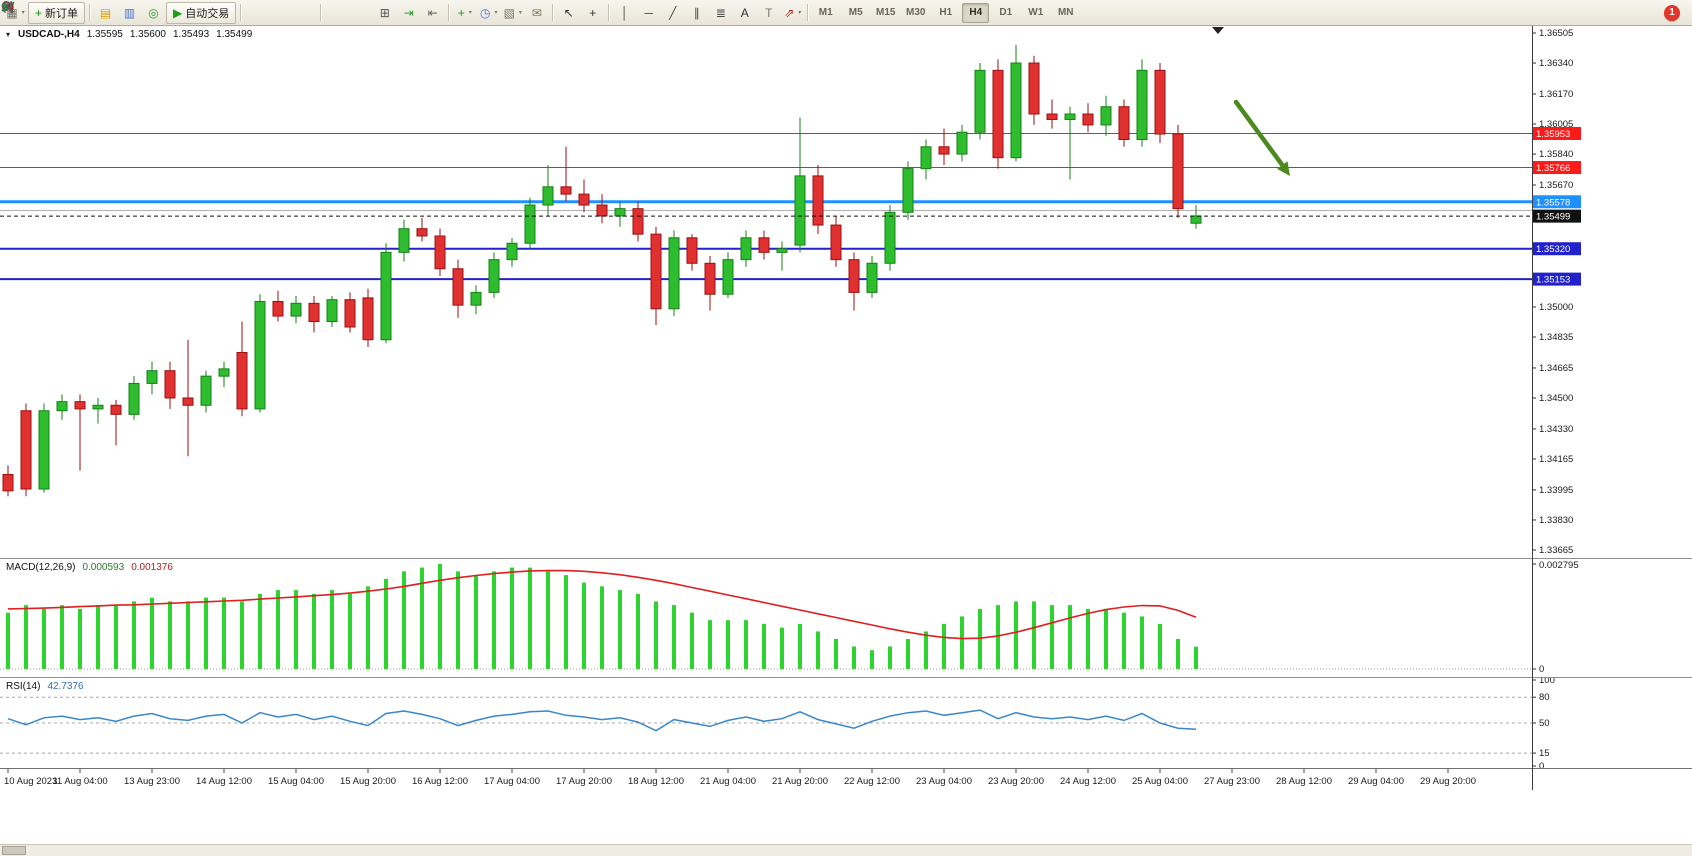 The height and width of the screenshot is (856, 1692). Describe the element at coordinates (1544, 723) in the screenshot. I see `rsi-axis-label: 50` at that location.